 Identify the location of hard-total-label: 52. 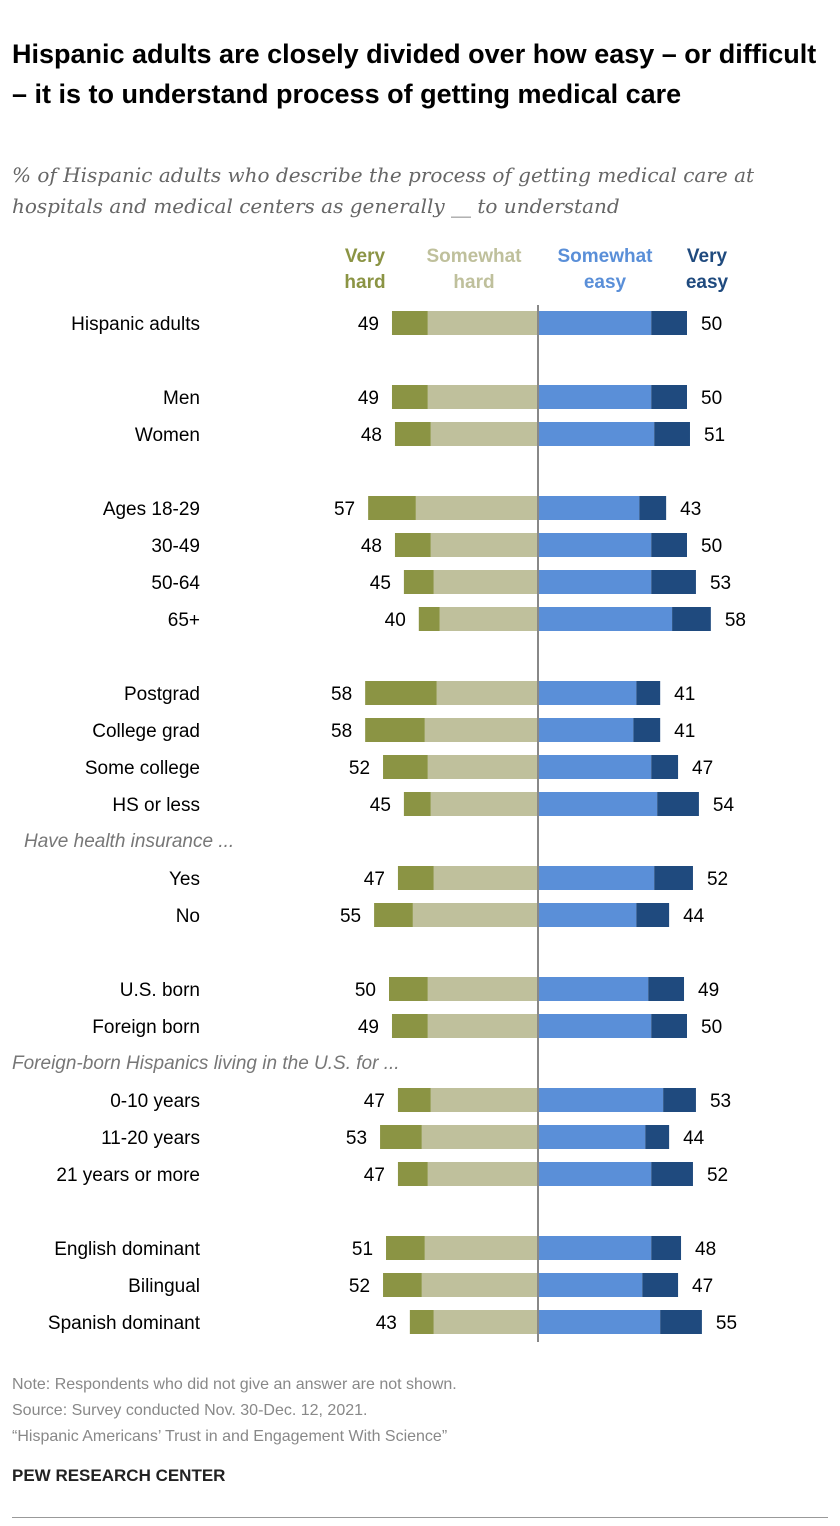
(359, 1286).